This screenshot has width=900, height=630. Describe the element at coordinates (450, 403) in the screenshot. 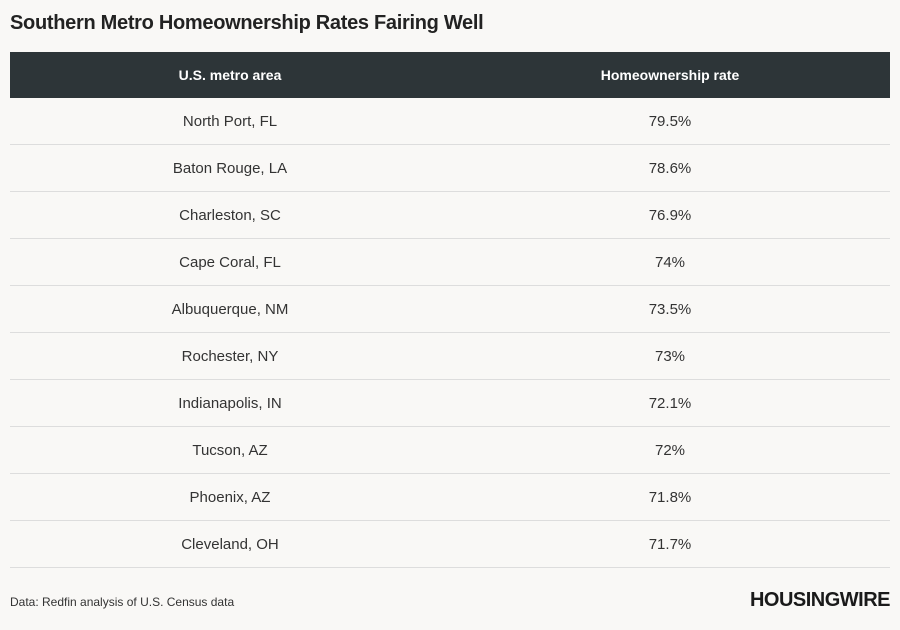

I see `table-row: Indianapolis, IN 72.1%` at that location.